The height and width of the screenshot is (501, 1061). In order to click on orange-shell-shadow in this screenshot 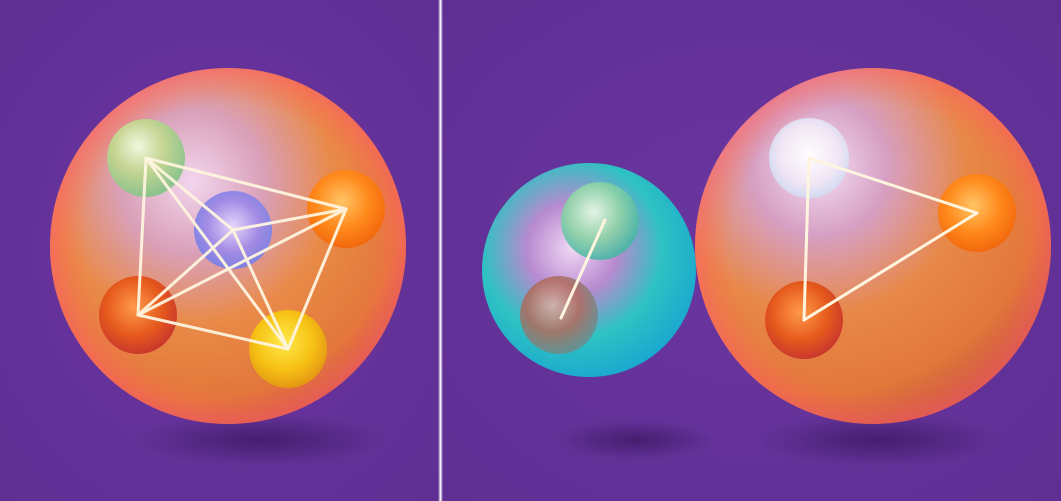, I will do `click(879, 440)`.